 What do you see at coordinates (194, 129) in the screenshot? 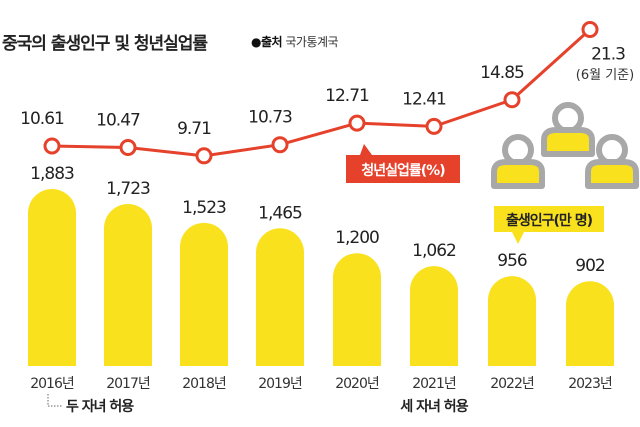
I see `line-label: 9.71` at bounding box center [194, 129].